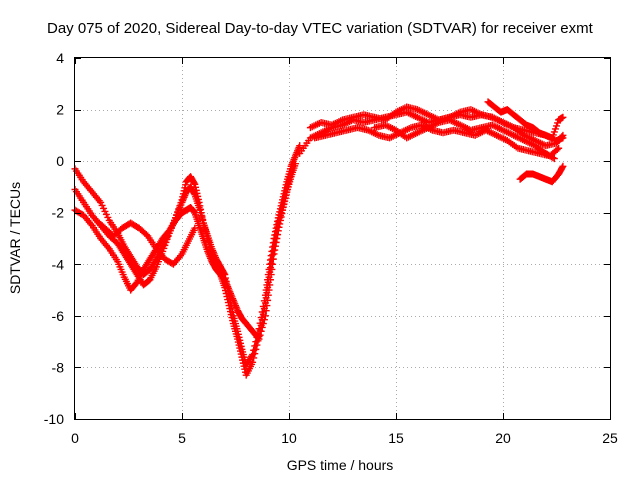 Image resolution: width=640 pixels, height=480 pixels. What do you see at coordinates (58, 264) in the screenshot?
I see `y-tick-label: -4` at bounding box center [58, 264].